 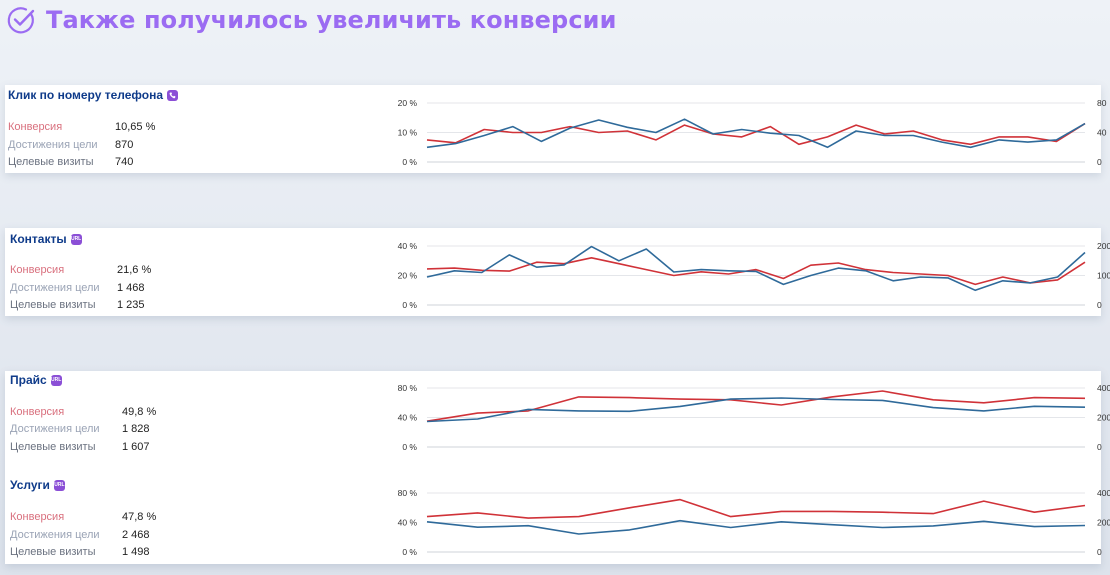 I want to click on achievements-value: 1 468, so click(x=131, y=288).